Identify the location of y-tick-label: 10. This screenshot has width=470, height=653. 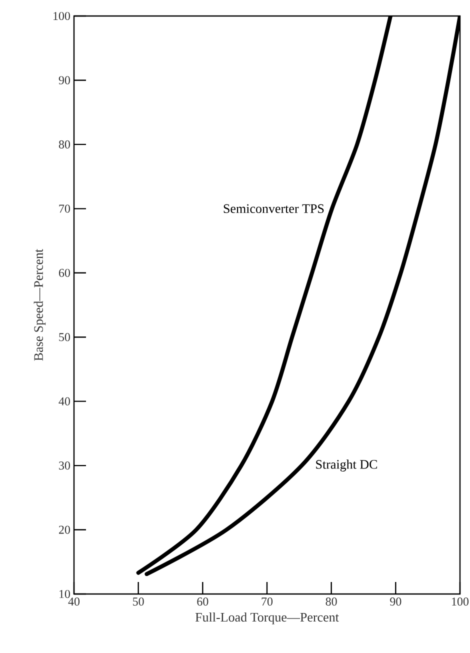
(65, 594).